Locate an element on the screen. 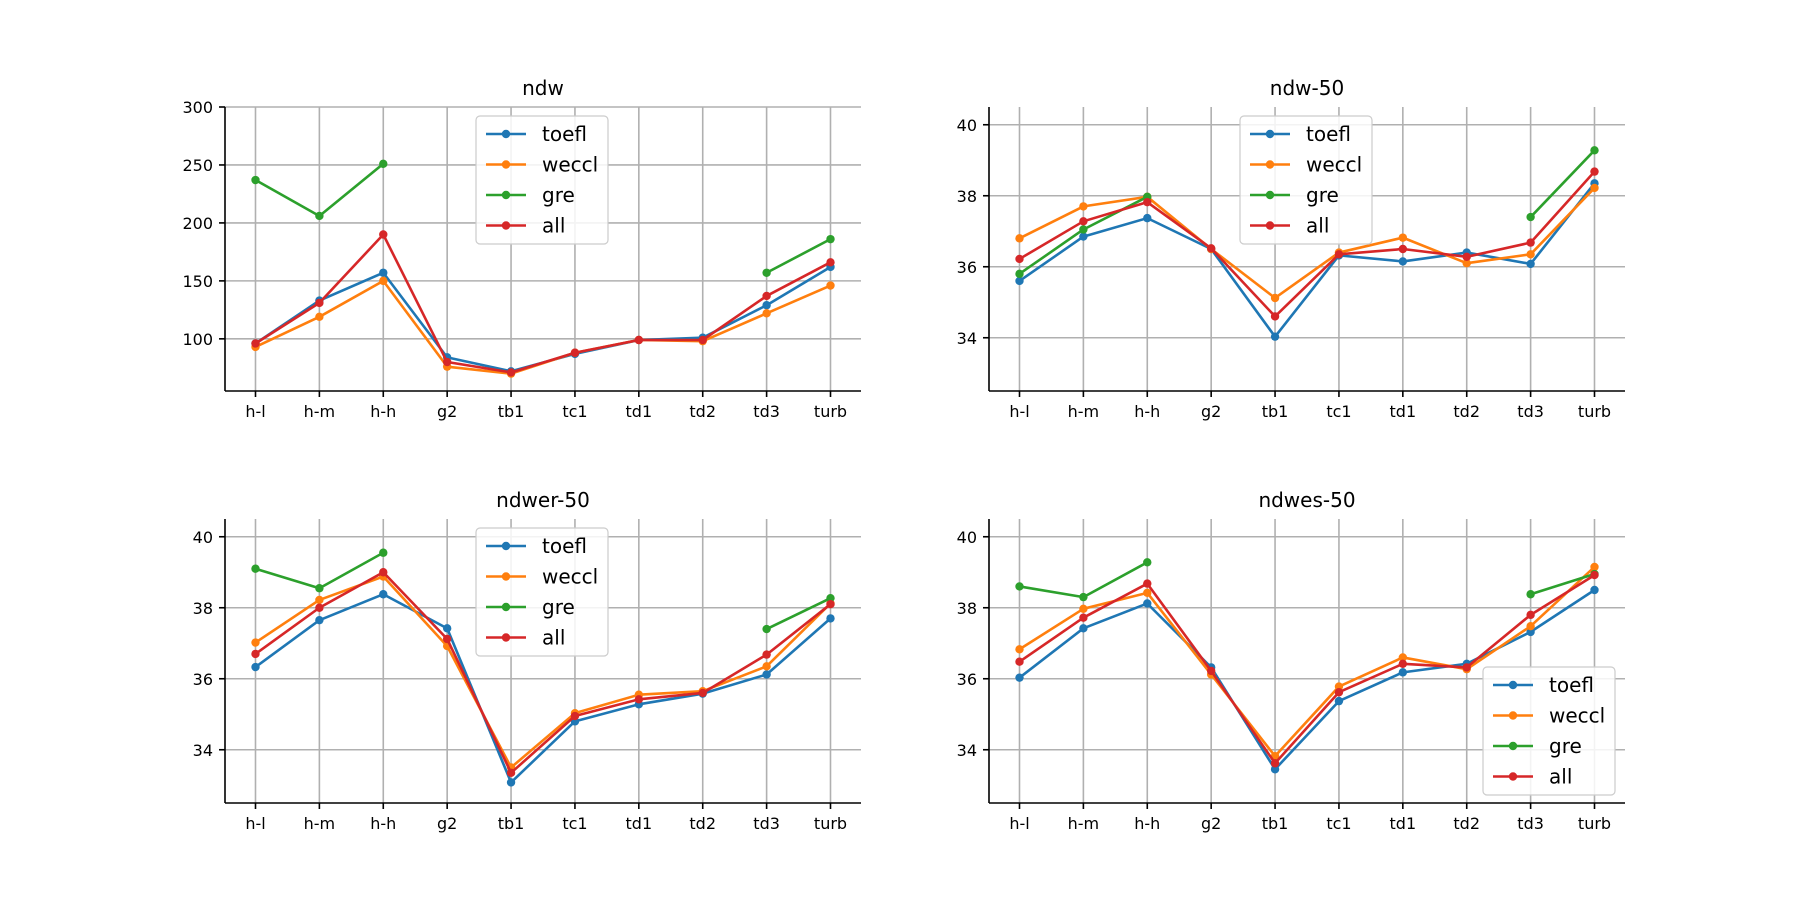 The image size is (1800, 900). legend: toefl weccl gre all is located at coordinates (1549, 731).